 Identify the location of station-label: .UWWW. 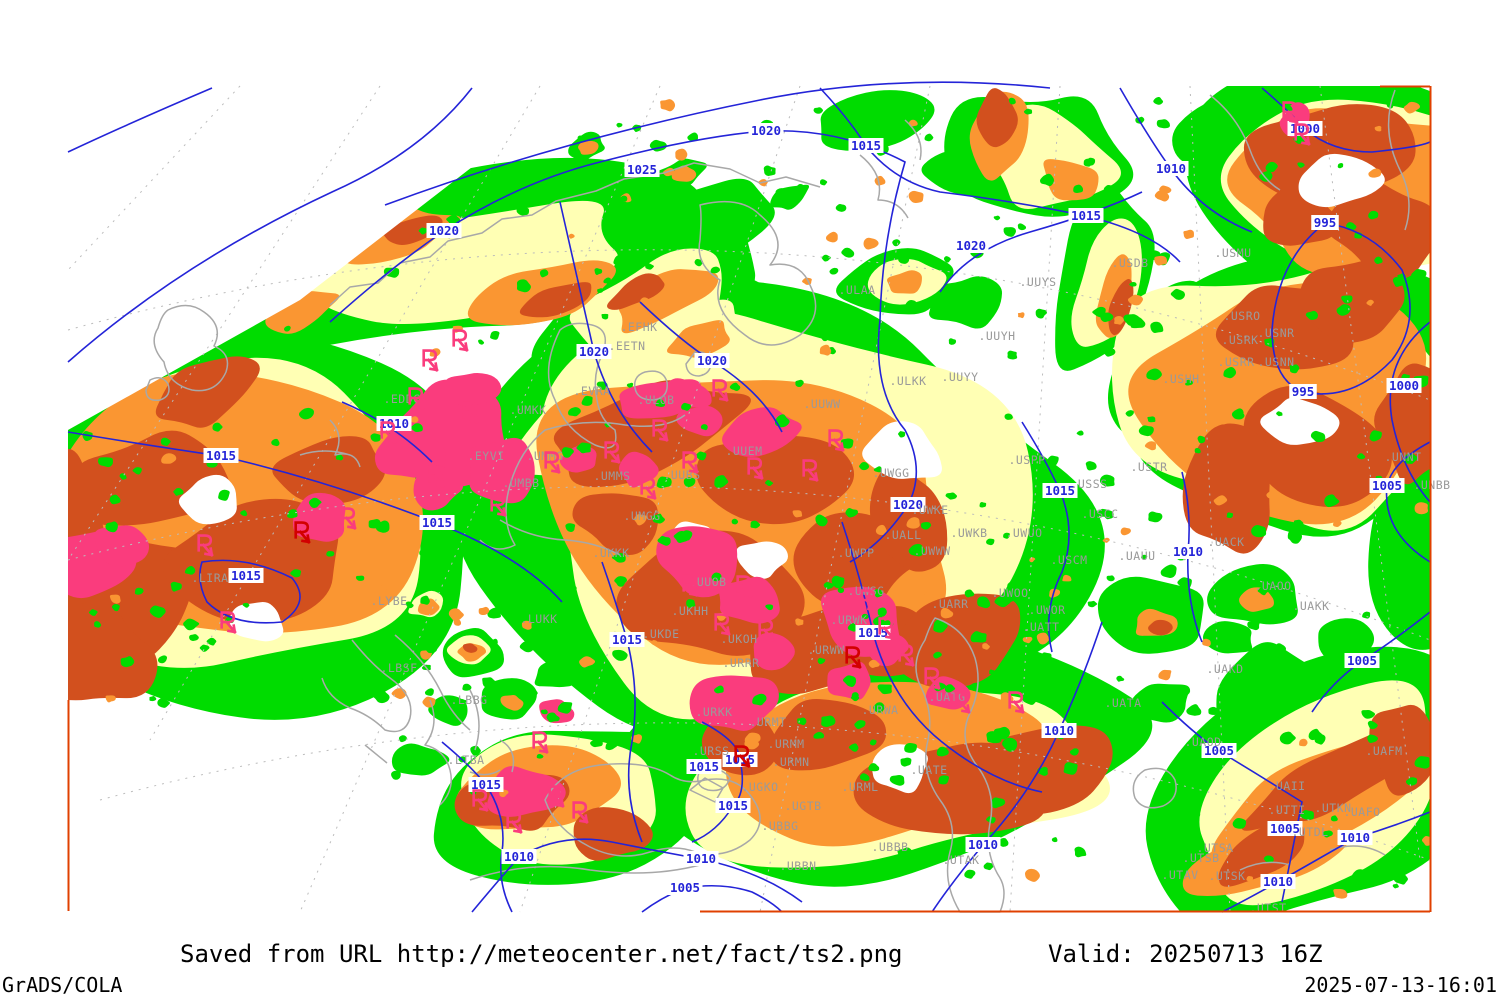
(931, 551).